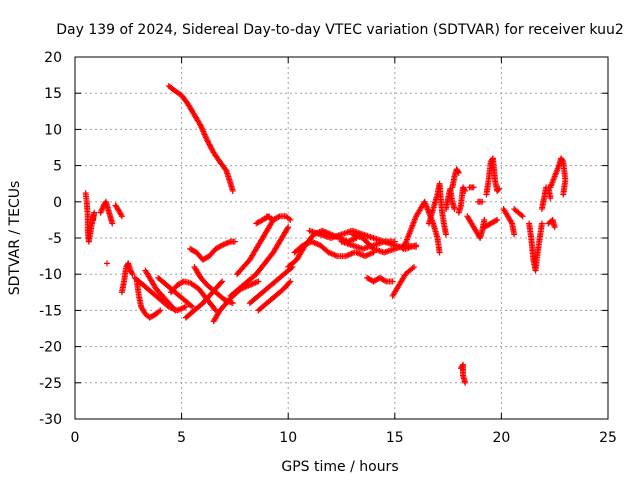  Describe the element at coordinates (437, 209) in the screenshot. I see `series-arc-ae` at that location.